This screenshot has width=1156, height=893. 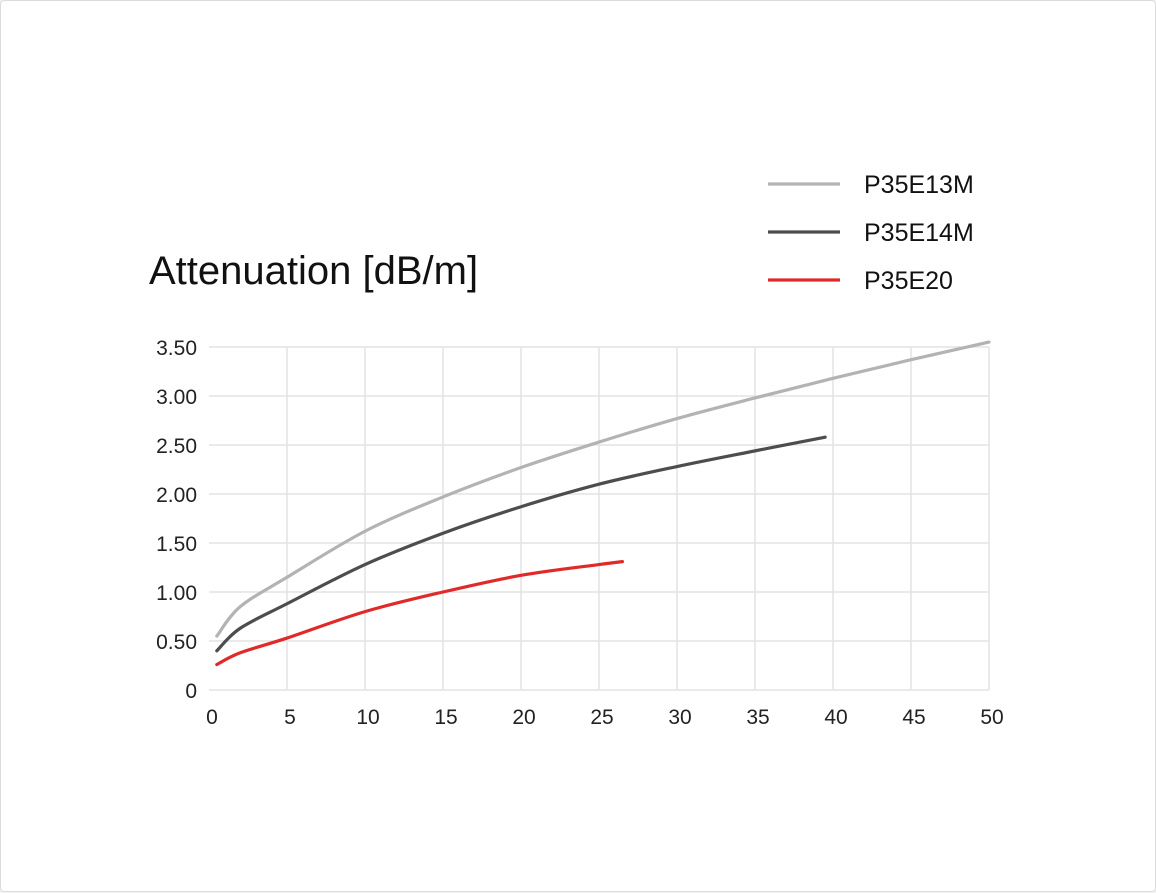 What do you see at coordinates (313, 271) in the screenshot?
I see `chart-title: Attenuation [dB/m]` at bounding box center [313, 271].